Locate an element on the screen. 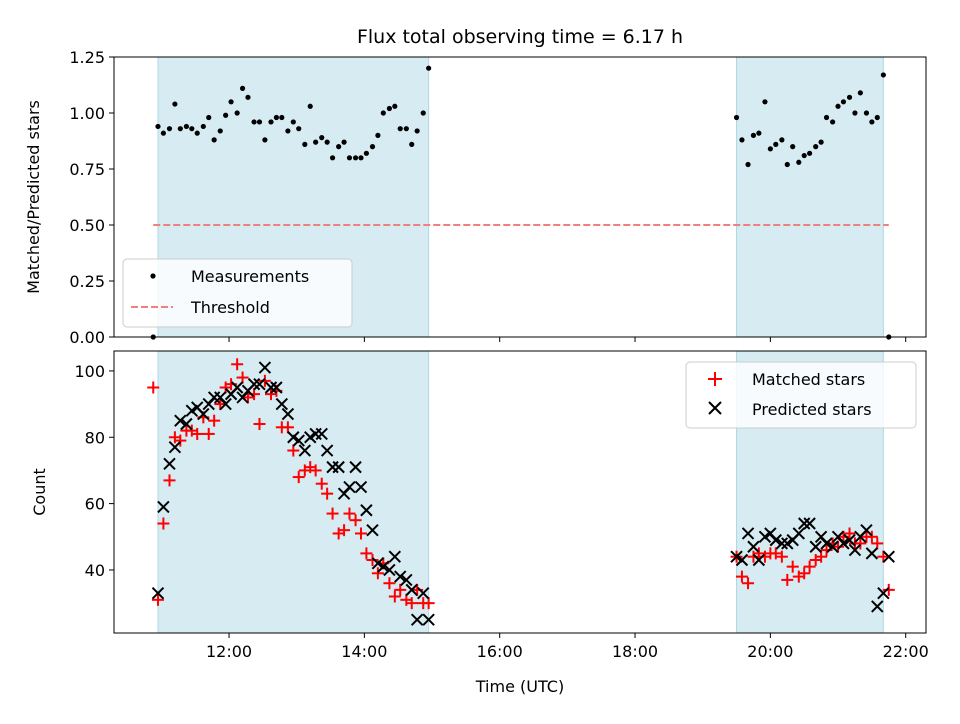 This screenshot has height=724, width=960. y-tick-label: 1.00 is located at coordinates (87, 113).